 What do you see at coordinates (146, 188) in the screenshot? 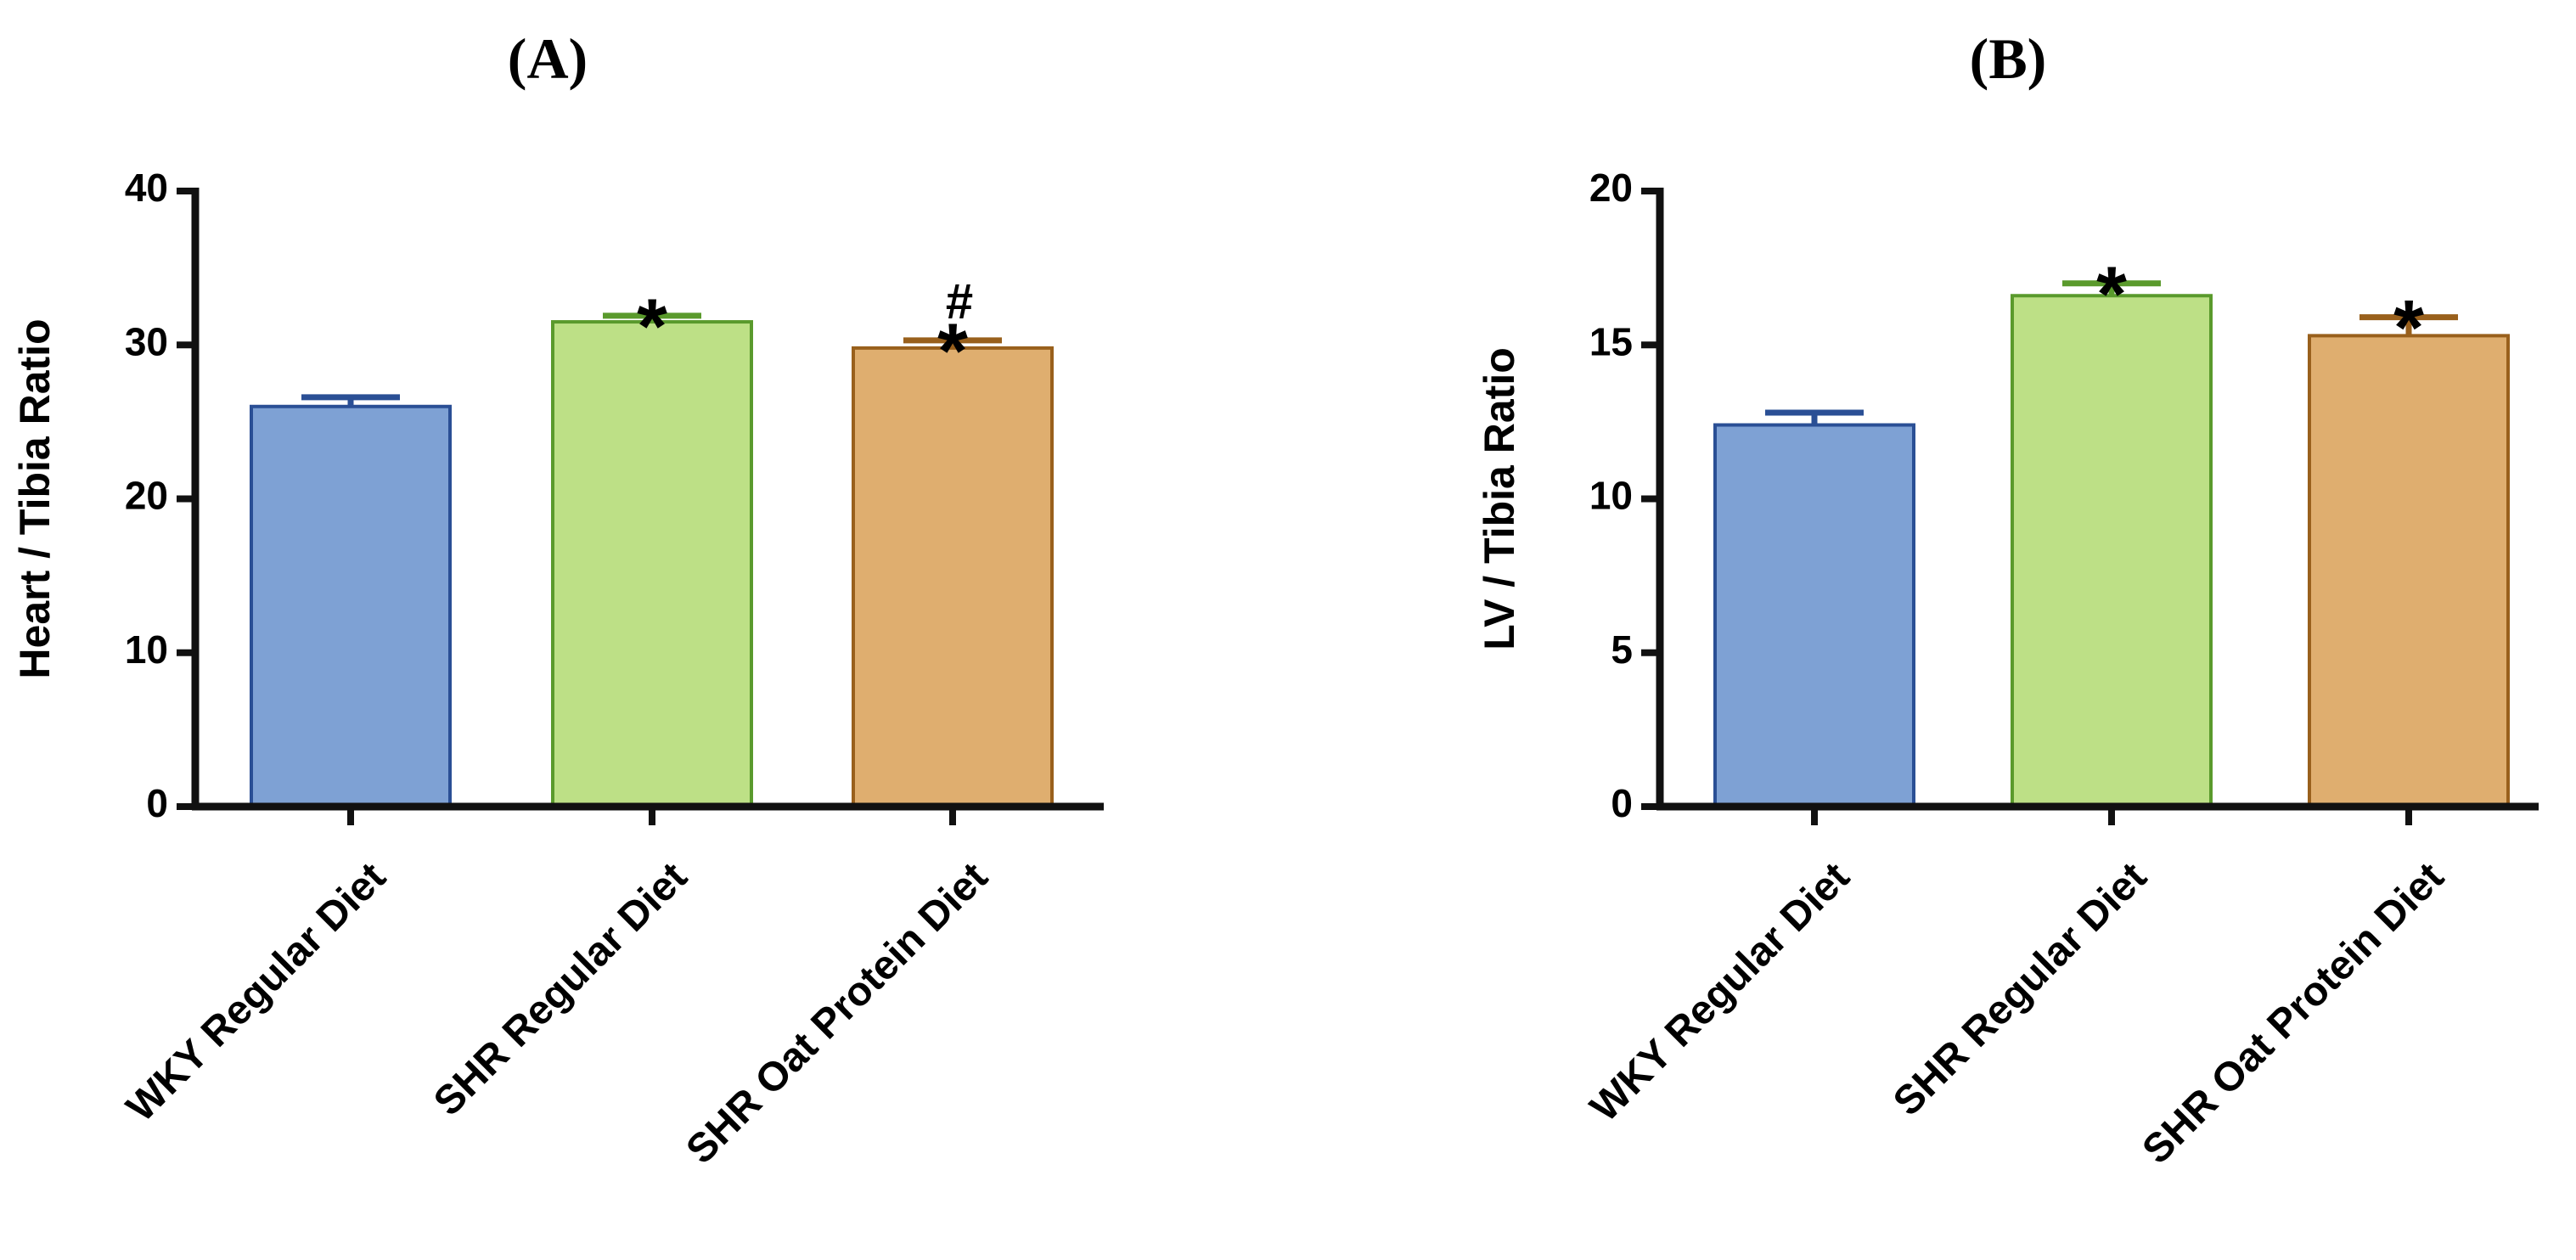
I see `panel-a-y-tick-label: 40` at bounding box center [146, 188].